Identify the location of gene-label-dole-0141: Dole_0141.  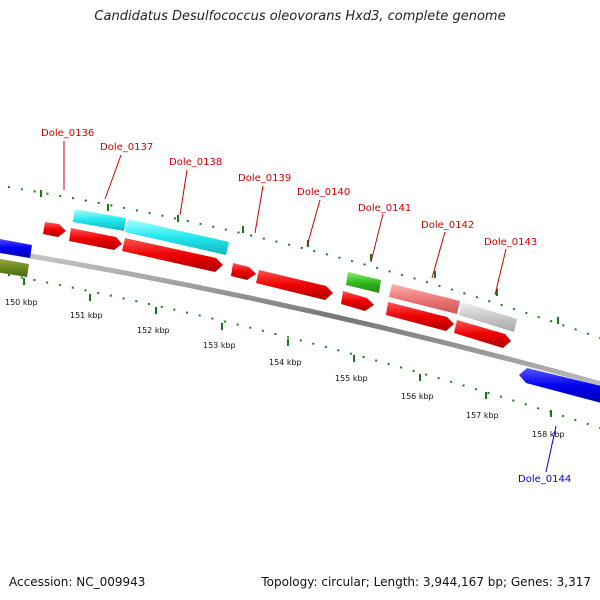
(384, 208).